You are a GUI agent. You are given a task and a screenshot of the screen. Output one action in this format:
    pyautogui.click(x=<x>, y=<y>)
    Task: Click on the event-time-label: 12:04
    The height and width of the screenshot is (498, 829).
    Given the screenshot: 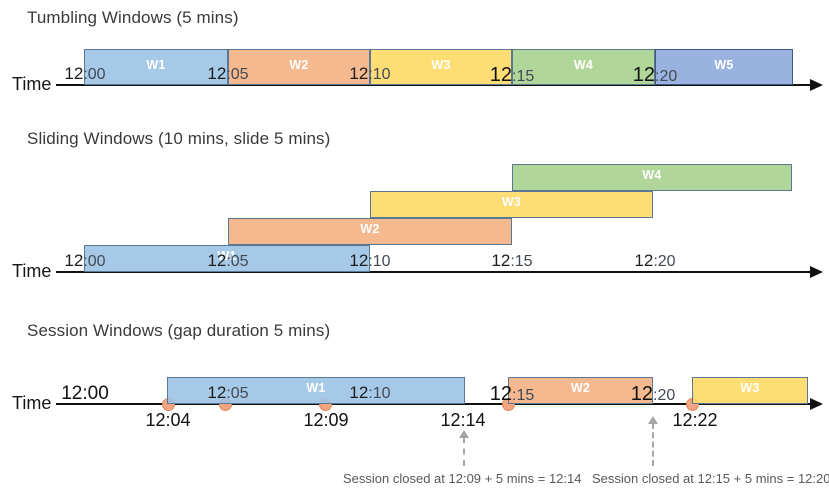 What is the action you would take?
    pyautogui.click(x=168, y=420)
    